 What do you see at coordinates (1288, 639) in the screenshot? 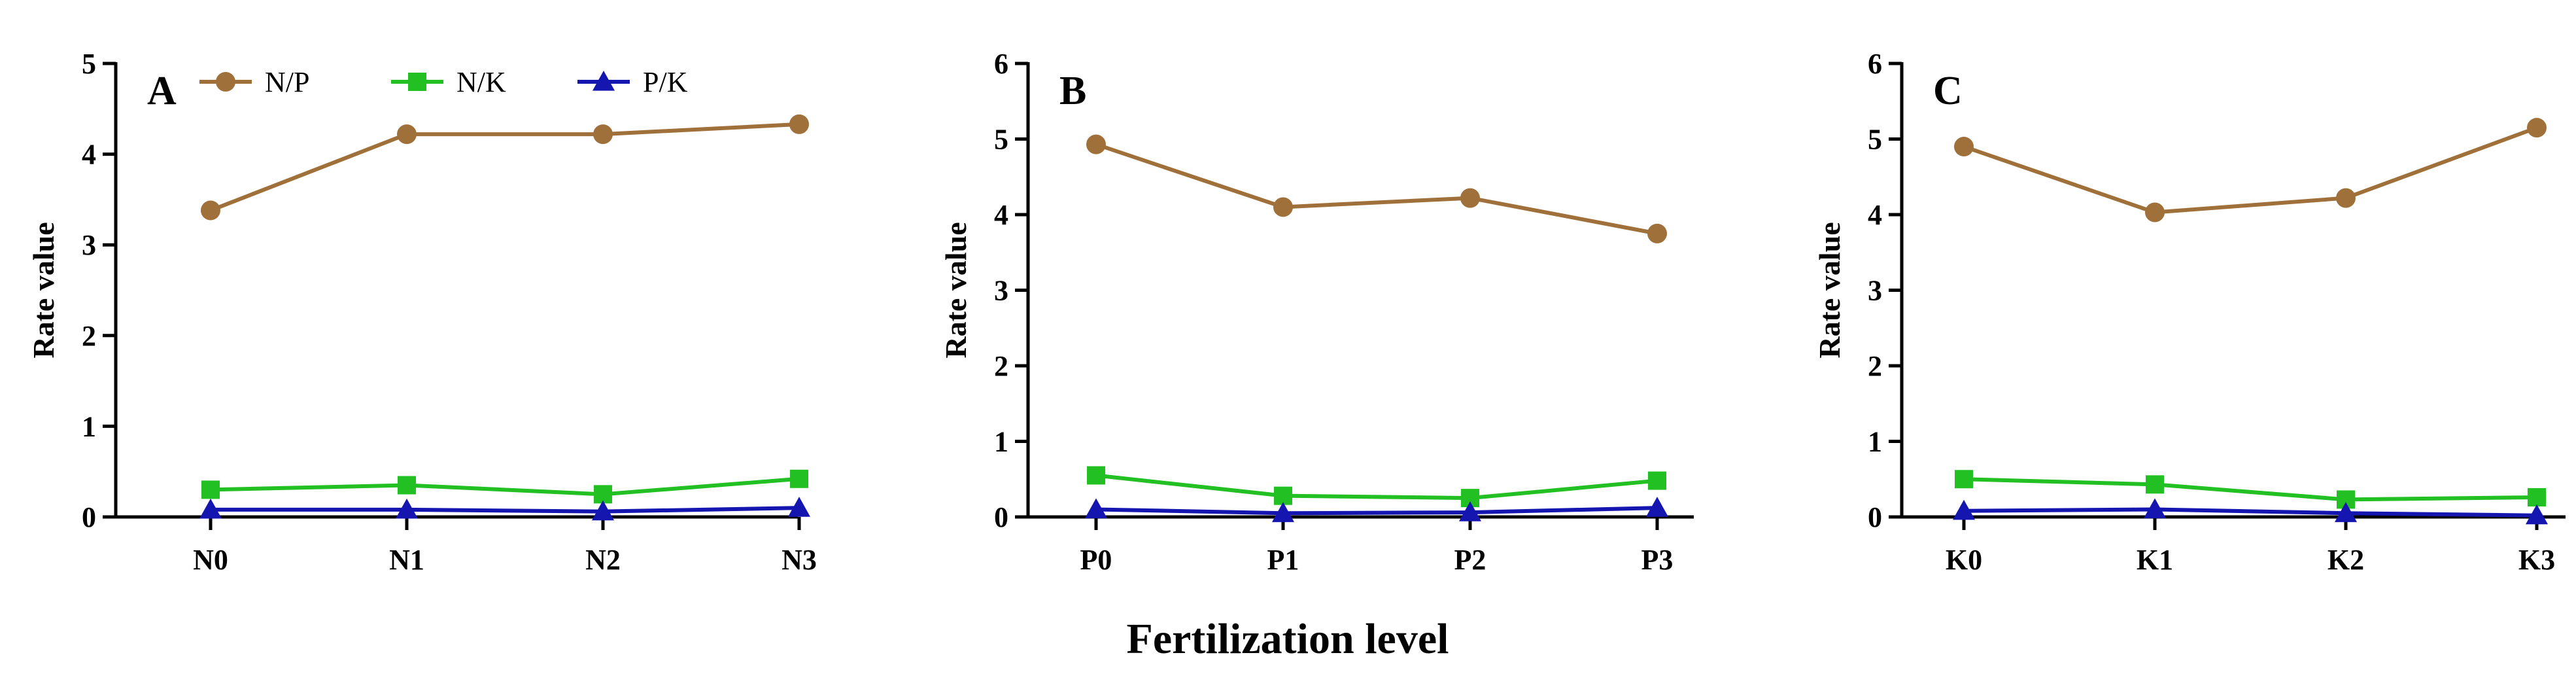
I see `x-axis-title: Fertilization level` at bounding box center [1288, 639].